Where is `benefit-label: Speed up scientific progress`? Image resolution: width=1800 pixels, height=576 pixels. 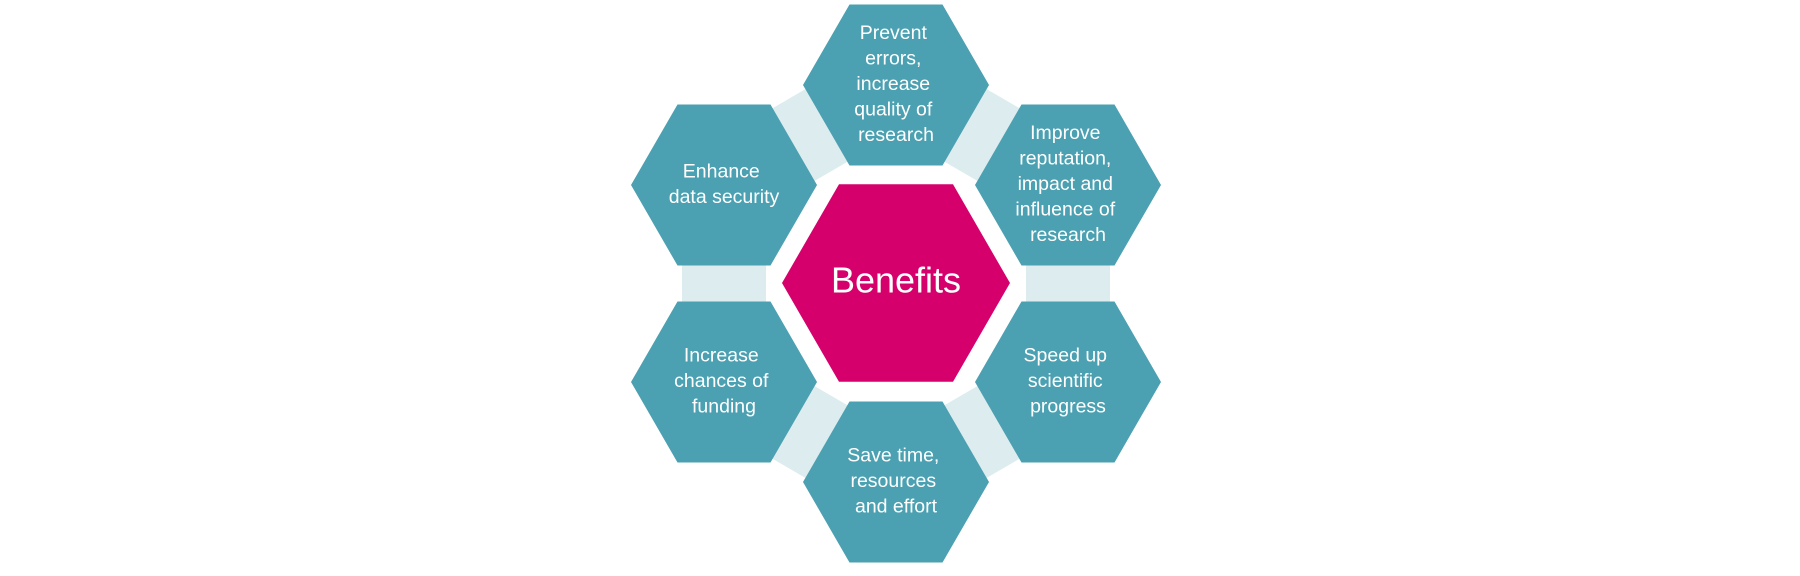
benefit-label: Speed up scientific progress is located at coordinates (1068, 381).